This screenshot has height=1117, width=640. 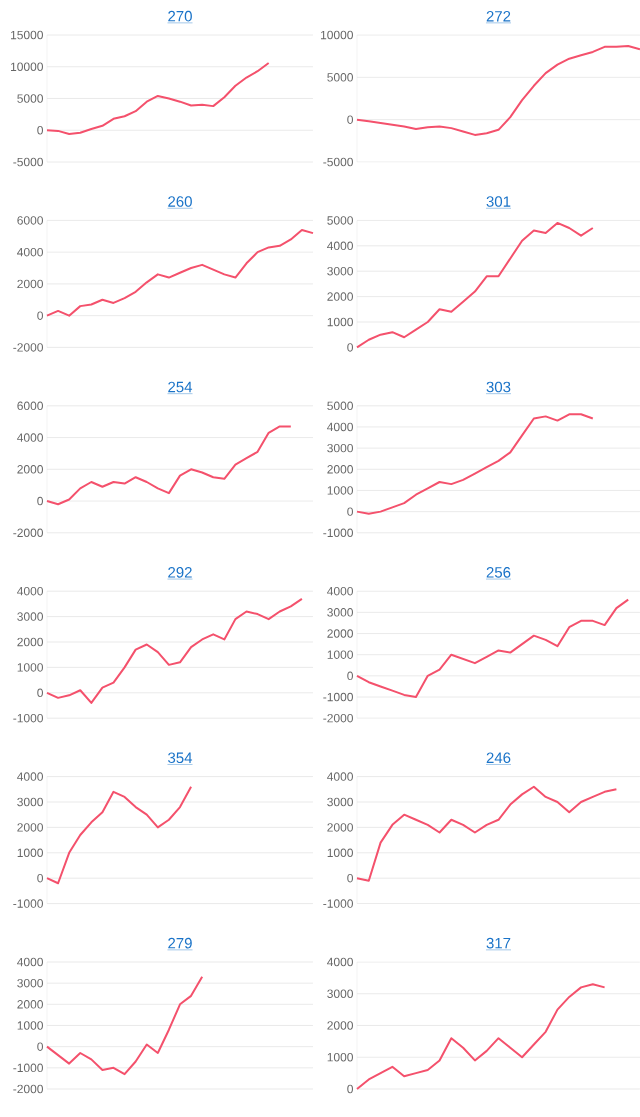 I want to click on chart-title: 354, so click(x=180, y=758).